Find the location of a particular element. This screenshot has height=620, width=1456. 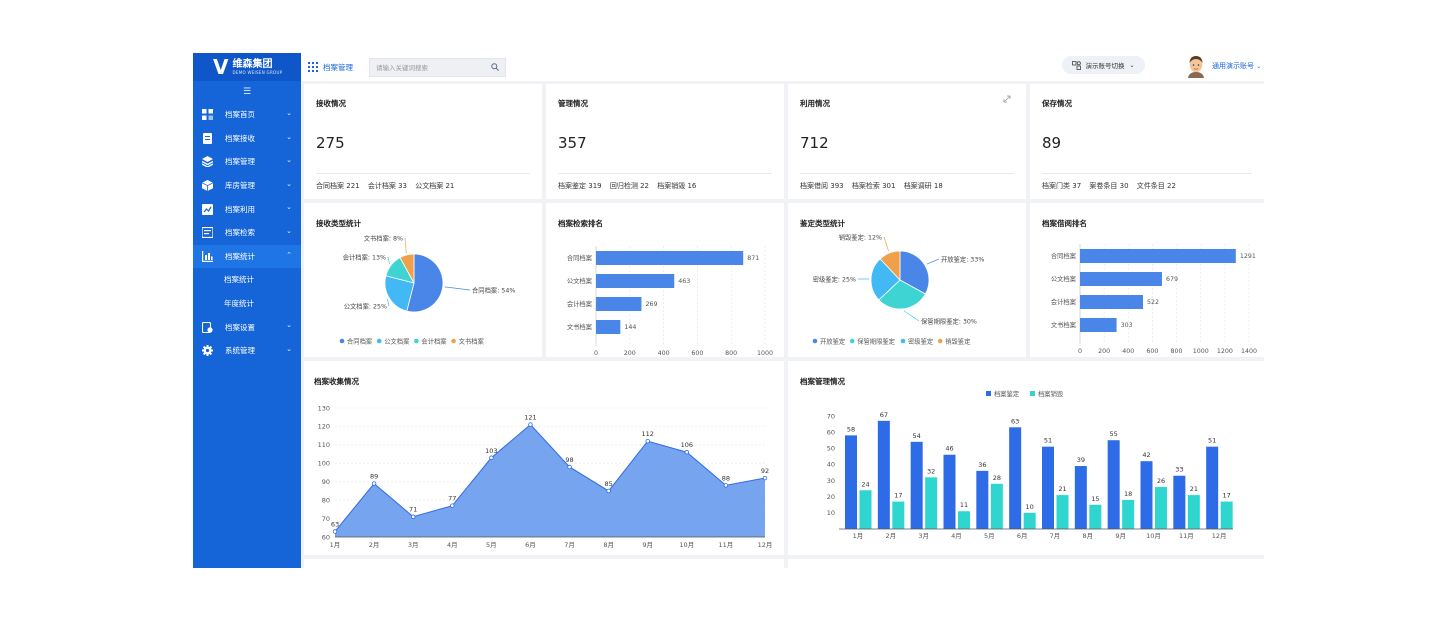

data-label: 32 is located at coordinates (931, 471).